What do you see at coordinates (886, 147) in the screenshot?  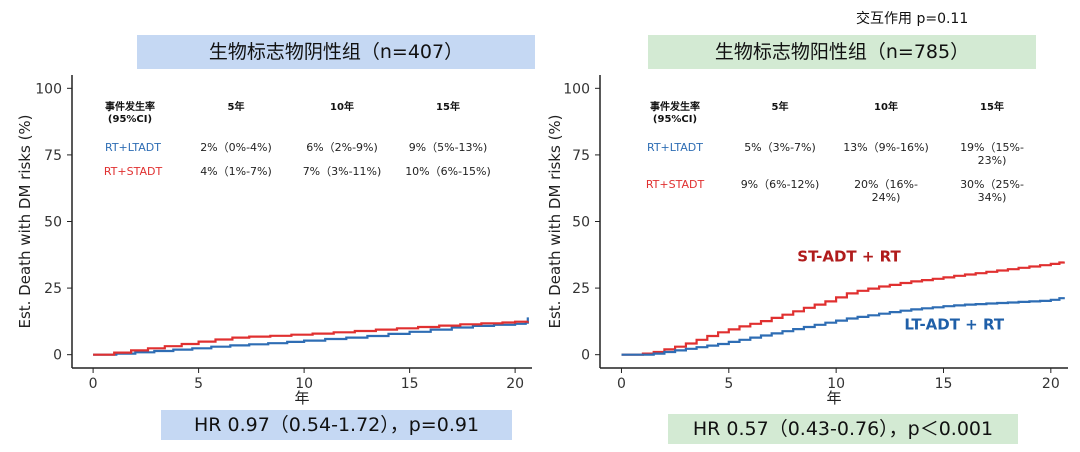 I see `table-cell: 13%（9%-16%)` at bounding box center [886, 147].